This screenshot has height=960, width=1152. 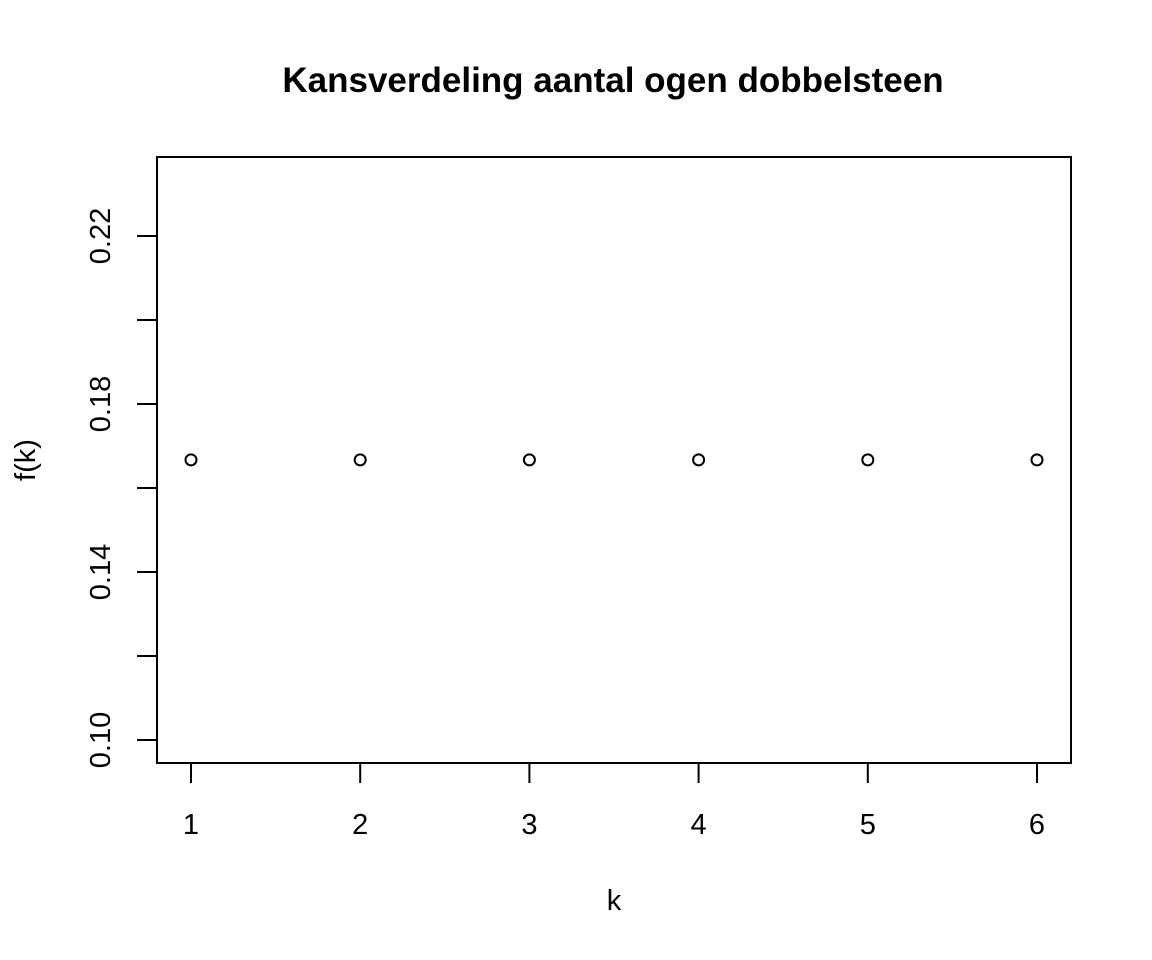 What do you see at coordinates (101, 572) in the screenshot?
I see `y-tick-label: 0.14` at bounding box center [101, 572].